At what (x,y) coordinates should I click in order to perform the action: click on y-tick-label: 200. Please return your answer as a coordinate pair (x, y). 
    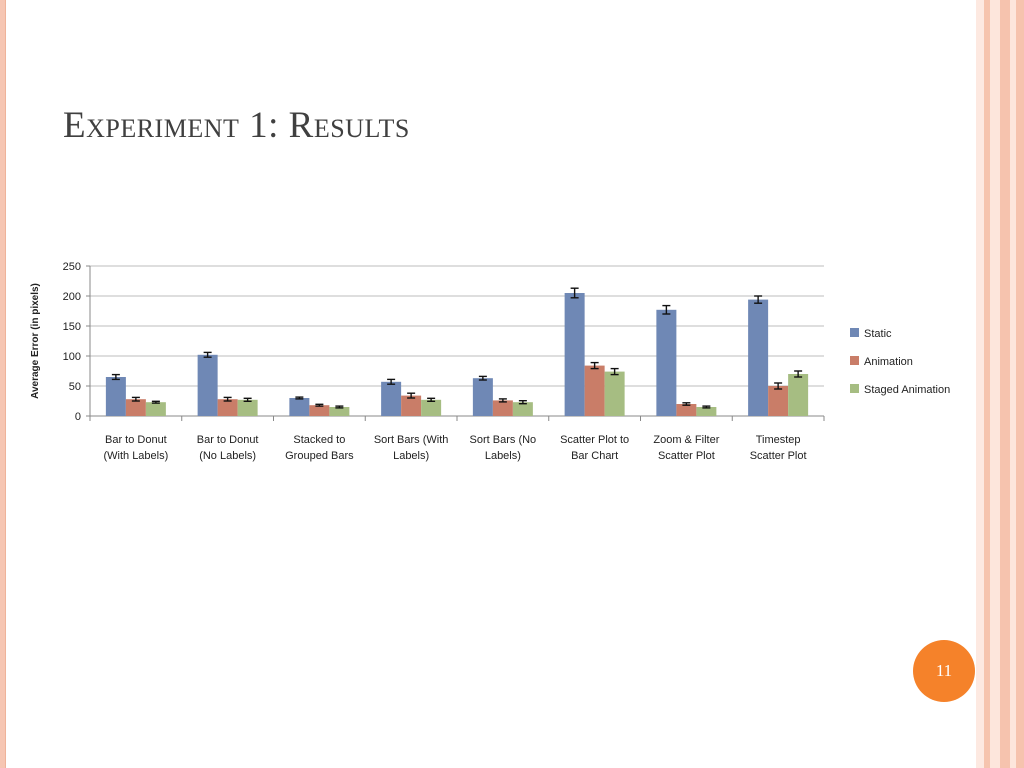
    Looking at the image, I should click on (72, 297).